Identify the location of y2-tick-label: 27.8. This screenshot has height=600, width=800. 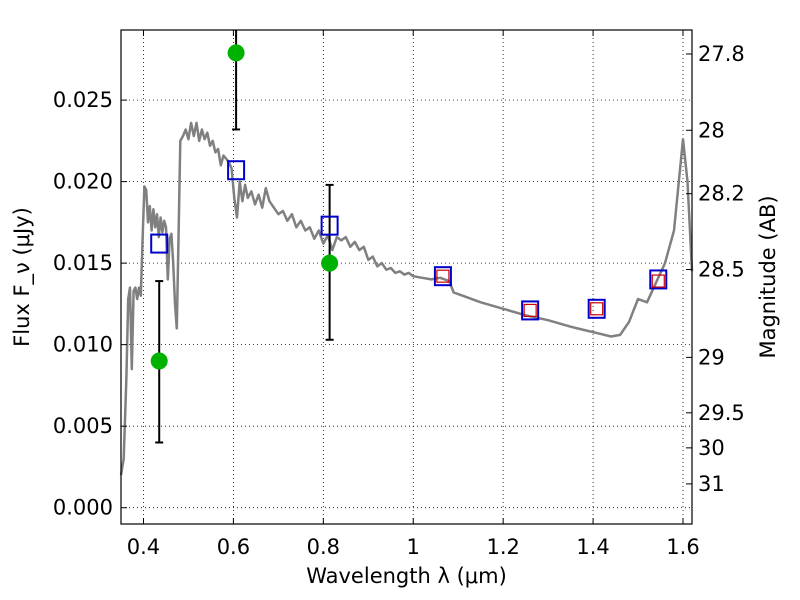
(721, 54).